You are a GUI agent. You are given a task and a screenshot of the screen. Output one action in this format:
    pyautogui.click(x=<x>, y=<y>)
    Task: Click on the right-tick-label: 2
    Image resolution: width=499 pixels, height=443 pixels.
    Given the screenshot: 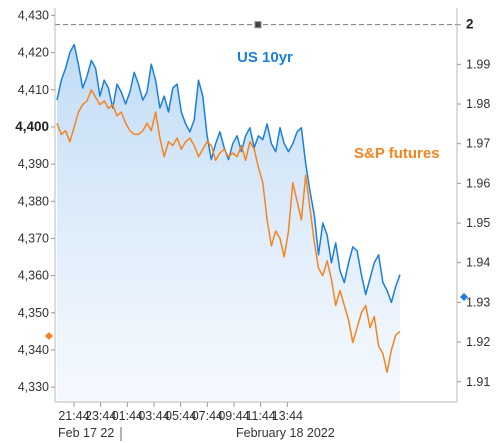 What is the action you would take?
    pyautogui.click(x=470, y=24)
    